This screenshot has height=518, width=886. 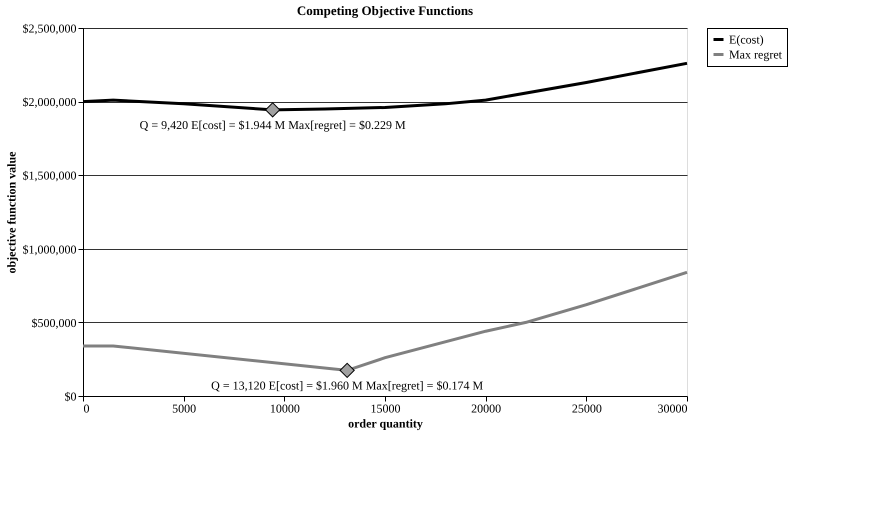 I want to click on y-tick-label: $500,000, so click(x=54, y=323).